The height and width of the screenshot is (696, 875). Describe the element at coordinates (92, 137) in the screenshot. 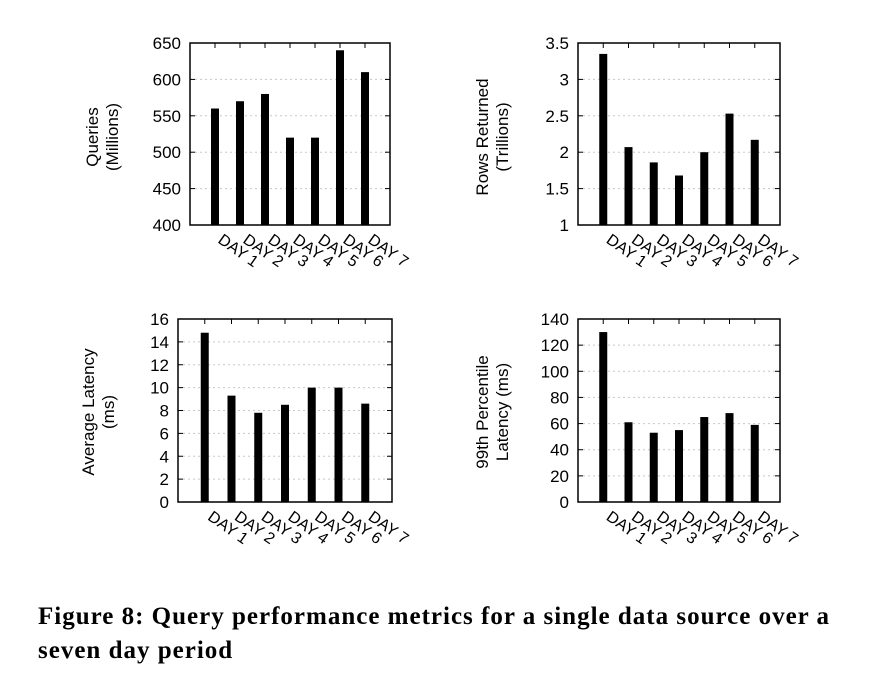

I see `y-axis-label-line: Queries` at that location.